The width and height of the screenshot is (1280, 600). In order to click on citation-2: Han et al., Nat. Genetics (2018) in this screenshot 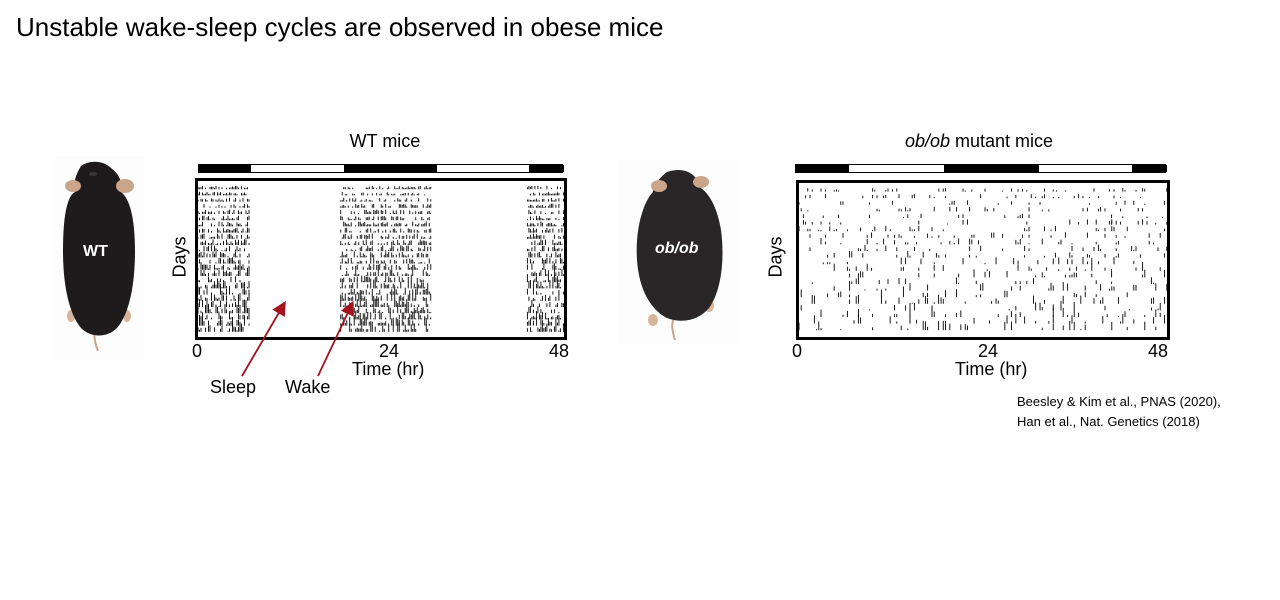, I will do `click(1108, 421)`.